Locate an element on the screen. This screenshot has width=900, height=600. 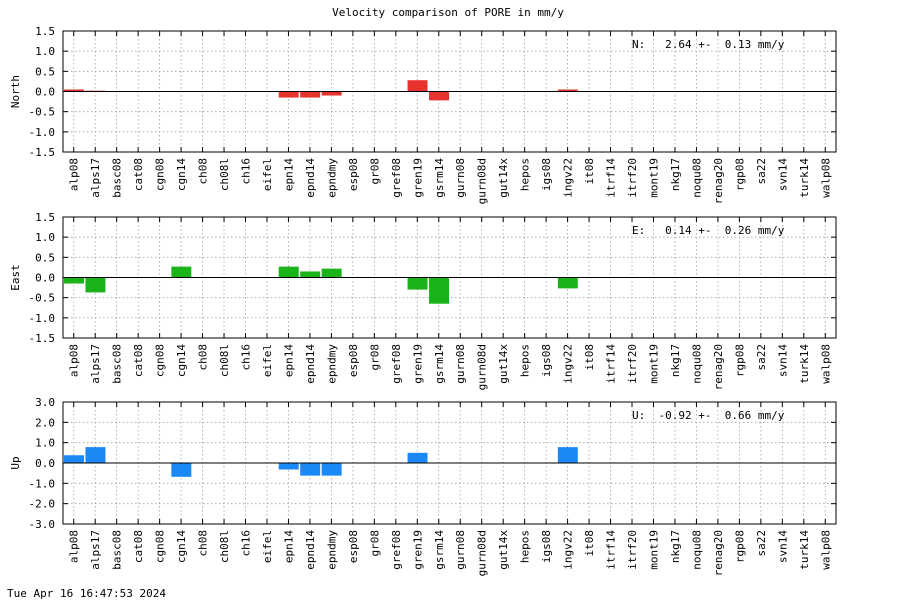
x-tick-label: gr08 is located at coordinates (374, 357).